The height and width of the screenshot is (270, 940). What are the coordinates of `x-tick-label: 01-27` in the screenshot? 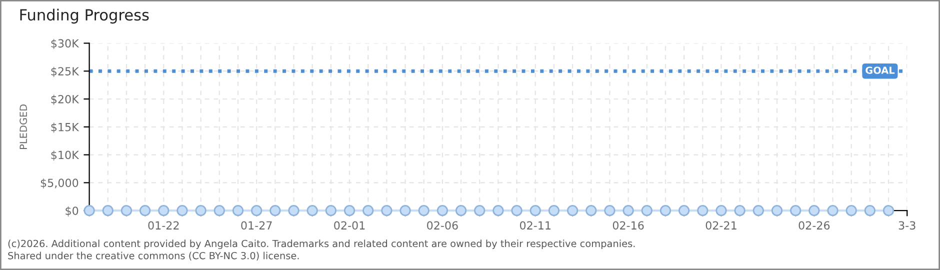 It's located at (256, 225).